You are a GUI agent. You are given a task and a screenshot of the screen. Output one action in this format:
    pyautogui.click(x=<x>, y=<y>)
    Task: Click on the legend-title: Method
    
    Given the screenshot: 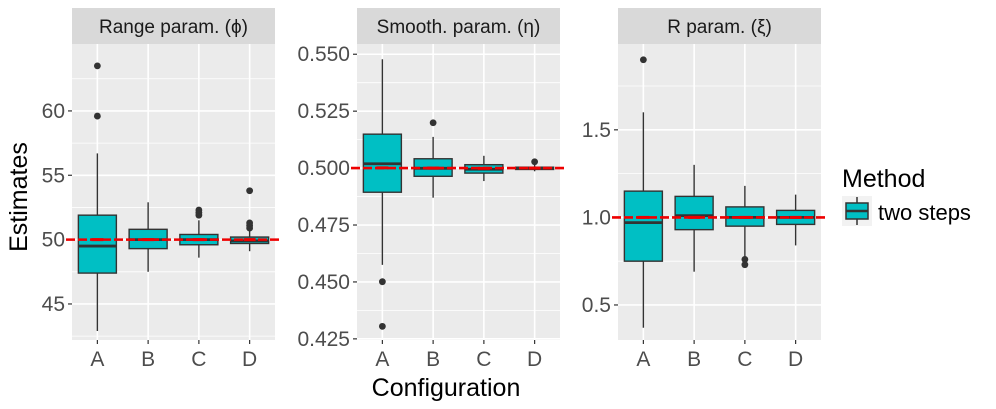 What is the action you would take?
    pyautogui.click(x=883, y=179)
    